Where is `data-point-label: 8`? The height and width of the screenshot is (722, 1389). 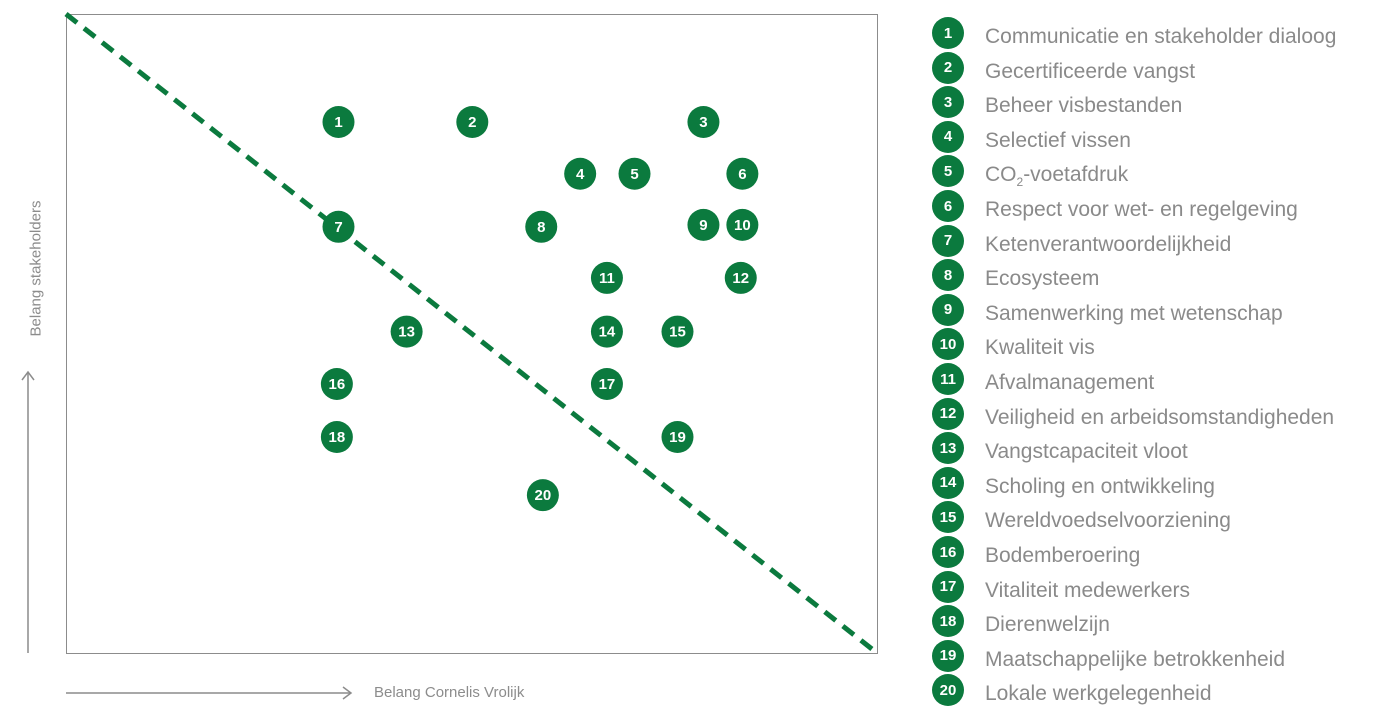 data-point-label: 8 is located at coordinates (541, 227).